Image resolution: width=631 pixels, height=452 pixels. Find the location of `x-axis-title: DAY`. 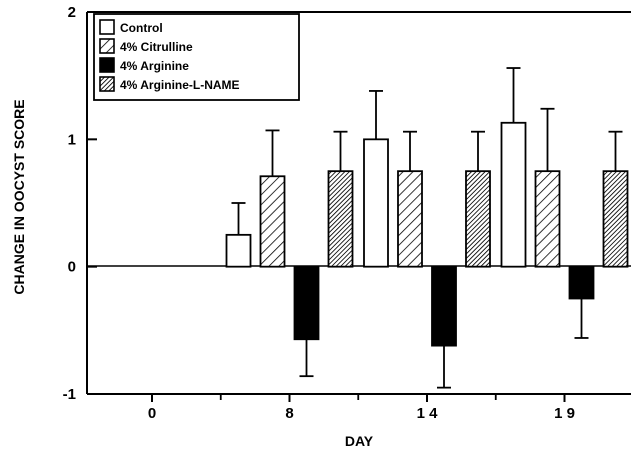

x-axis-title: DAY is located at coordinates (359, 441).